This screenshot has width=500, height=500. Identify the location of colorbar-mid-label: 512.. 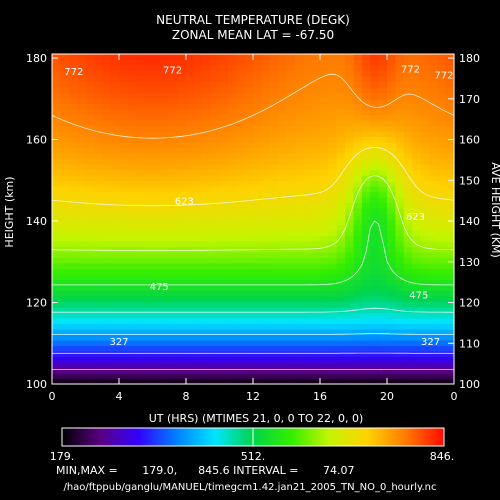
(253, 456).